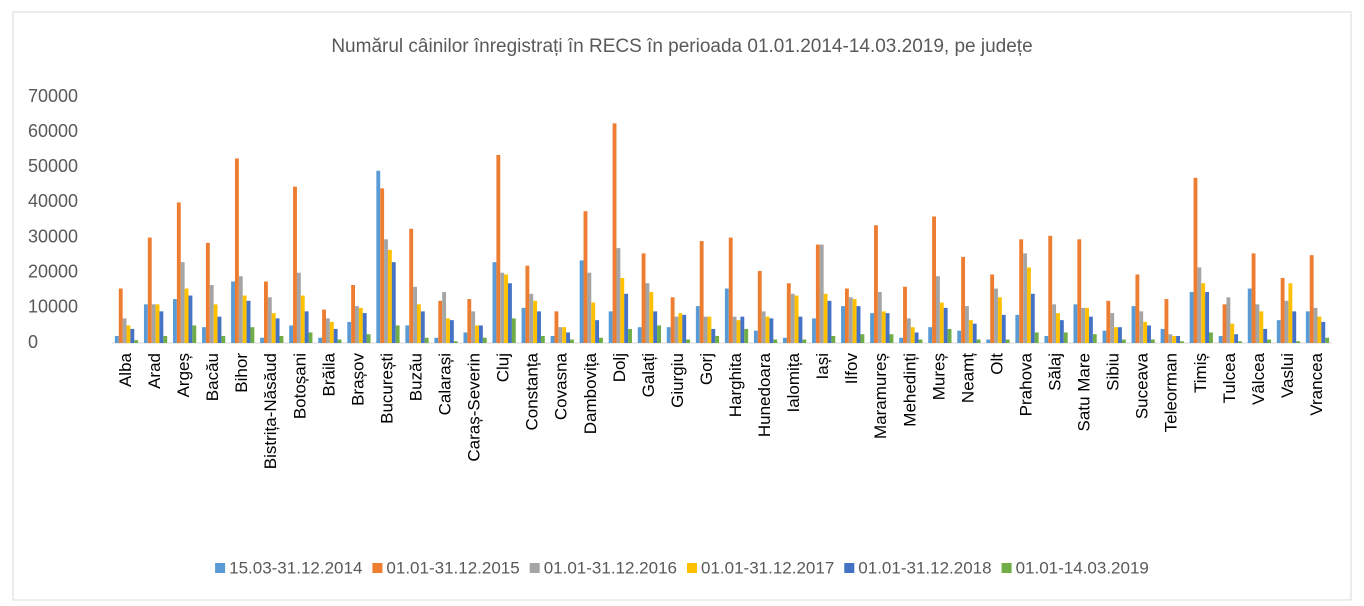  What do you see at coordinates (295, 567) in the screenshot?
I see `legend-label: 15.03-31.12.2014` at bounding box center [295, 567].